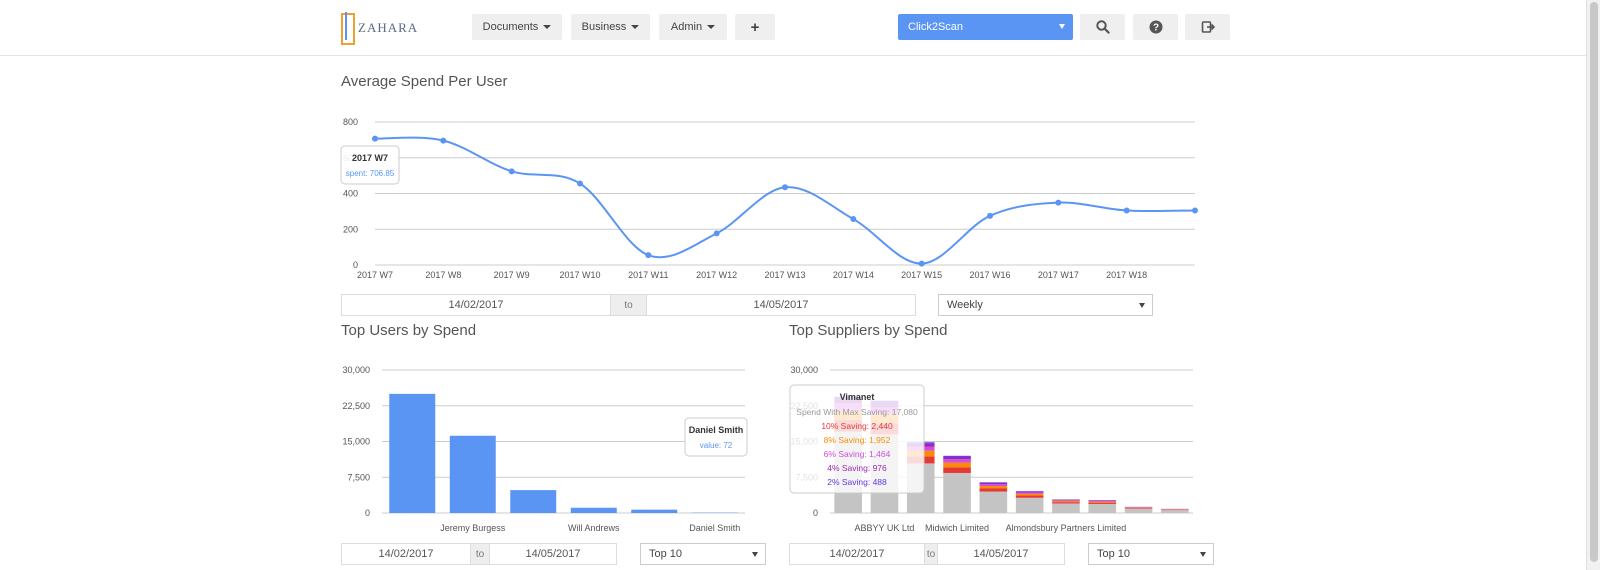 This screenshot has width=1600, height=570. Describe the element at coordinates (1594, 282) in the screenshot. I see `scrollbar-thumb` at that location.